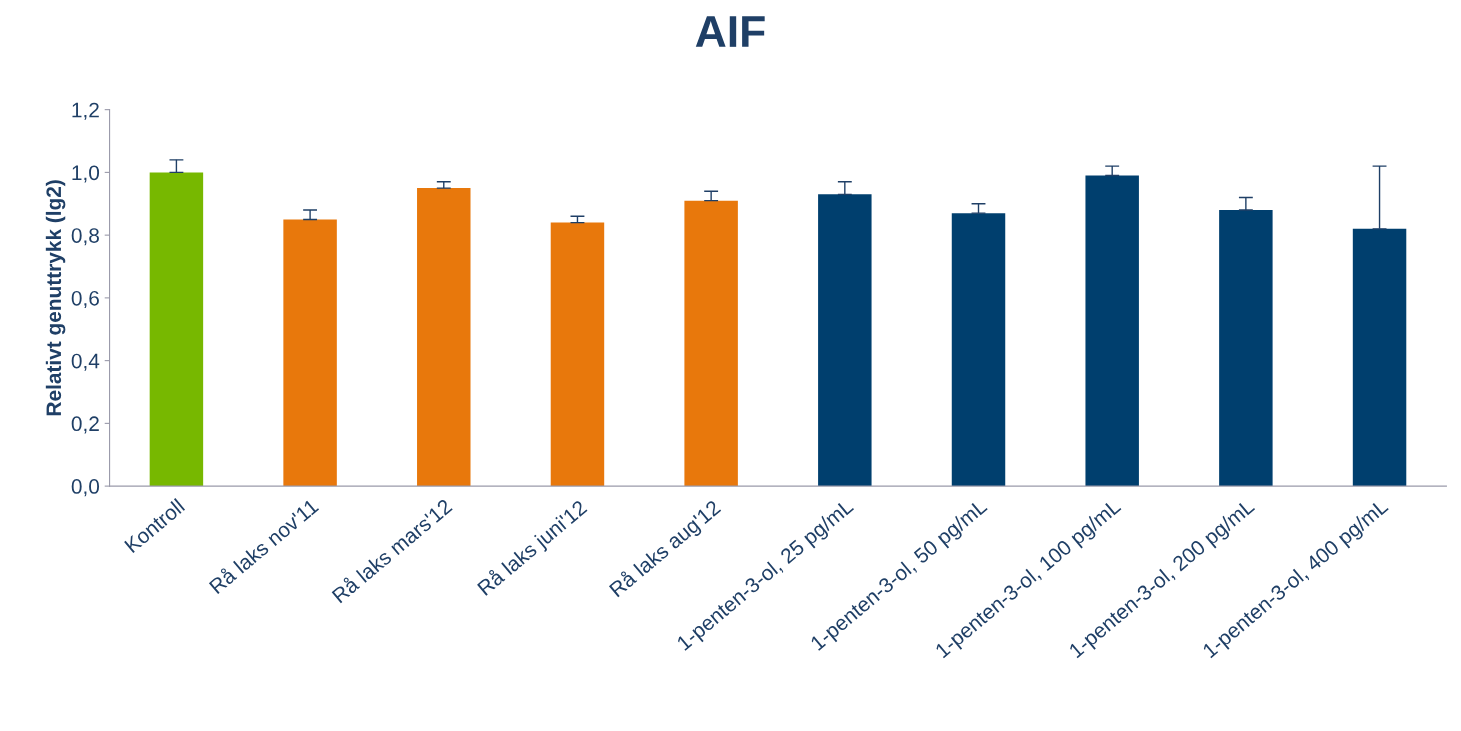  What do you see at coordinates (86, 174) in the screenshot?
I see `y-tick-label: 1,0` at bounding box center [86, 174].